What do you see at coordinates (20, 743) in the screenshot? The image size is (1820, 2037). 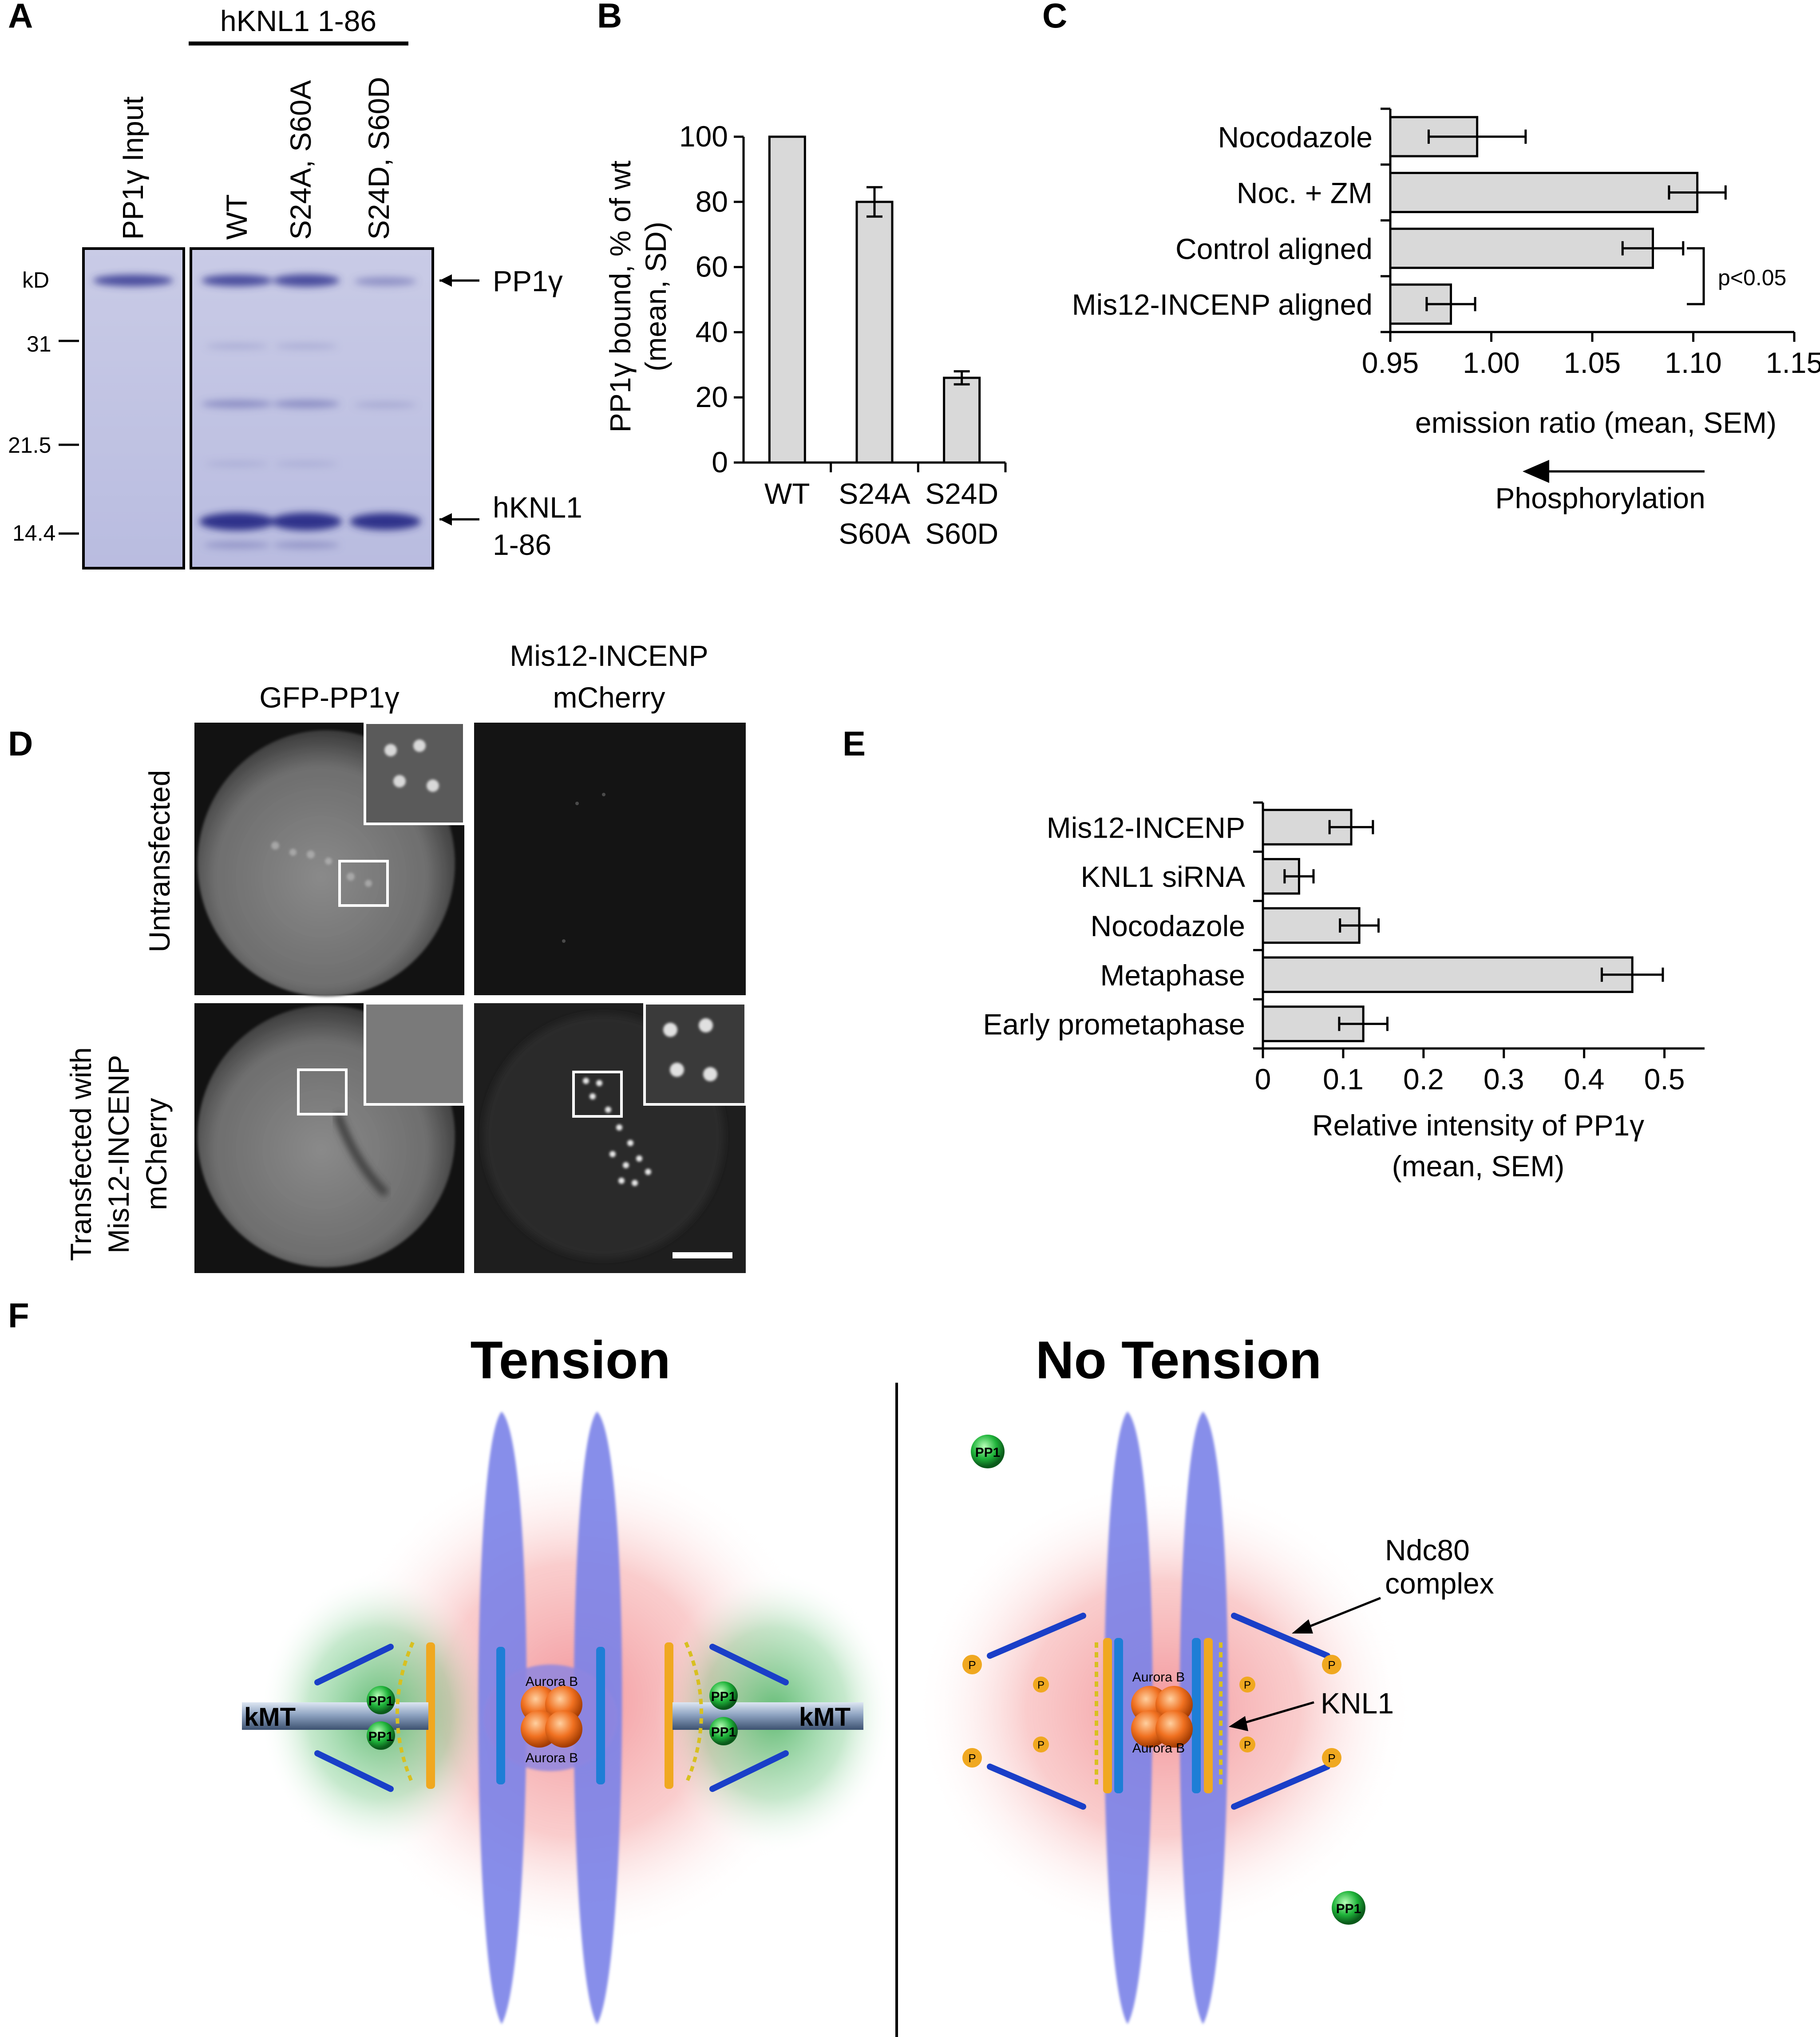 I see `panel-d-letter: D` at bounding box center [20, 743].